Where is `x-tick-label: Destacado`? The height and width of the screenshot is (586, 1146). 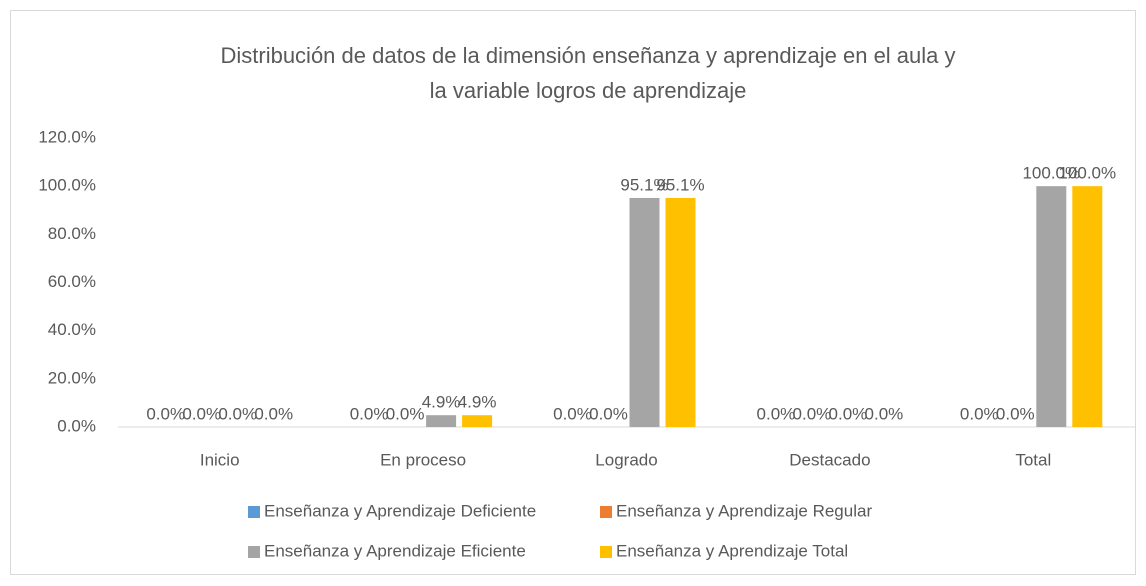
x-tick-label: Destacado is located at coordinates (829, 459).